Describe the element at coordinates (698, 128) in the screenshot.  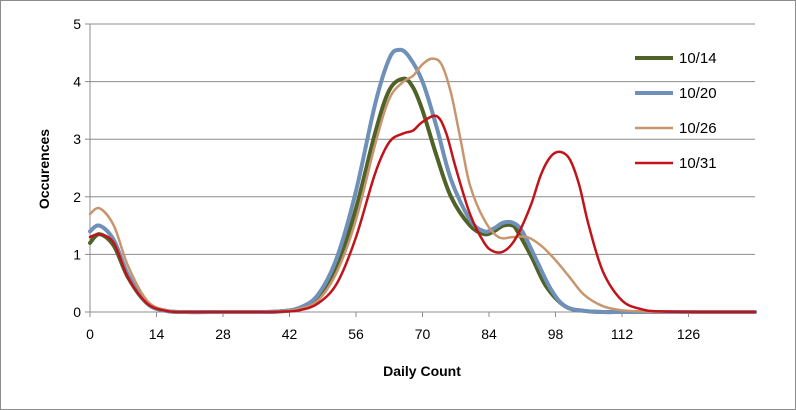
I see `legend-label: 10/26` at that location.